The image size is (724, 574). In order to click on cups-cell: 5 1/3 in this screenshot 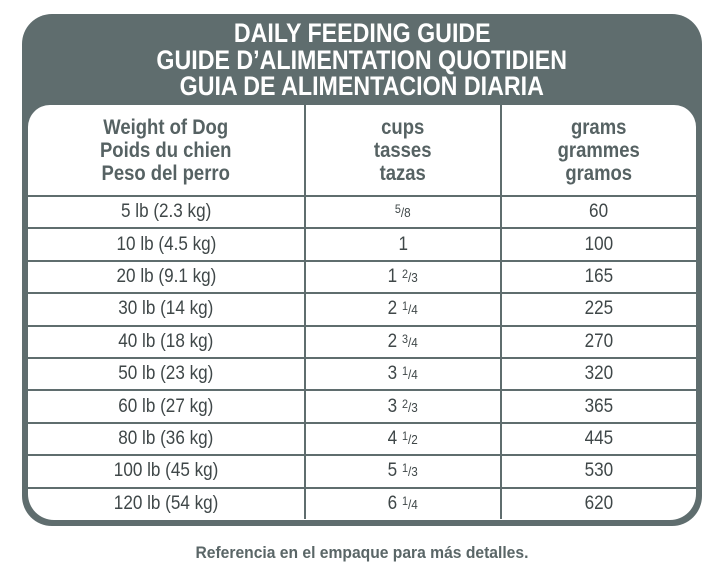, I will do `click(403, 471)`.